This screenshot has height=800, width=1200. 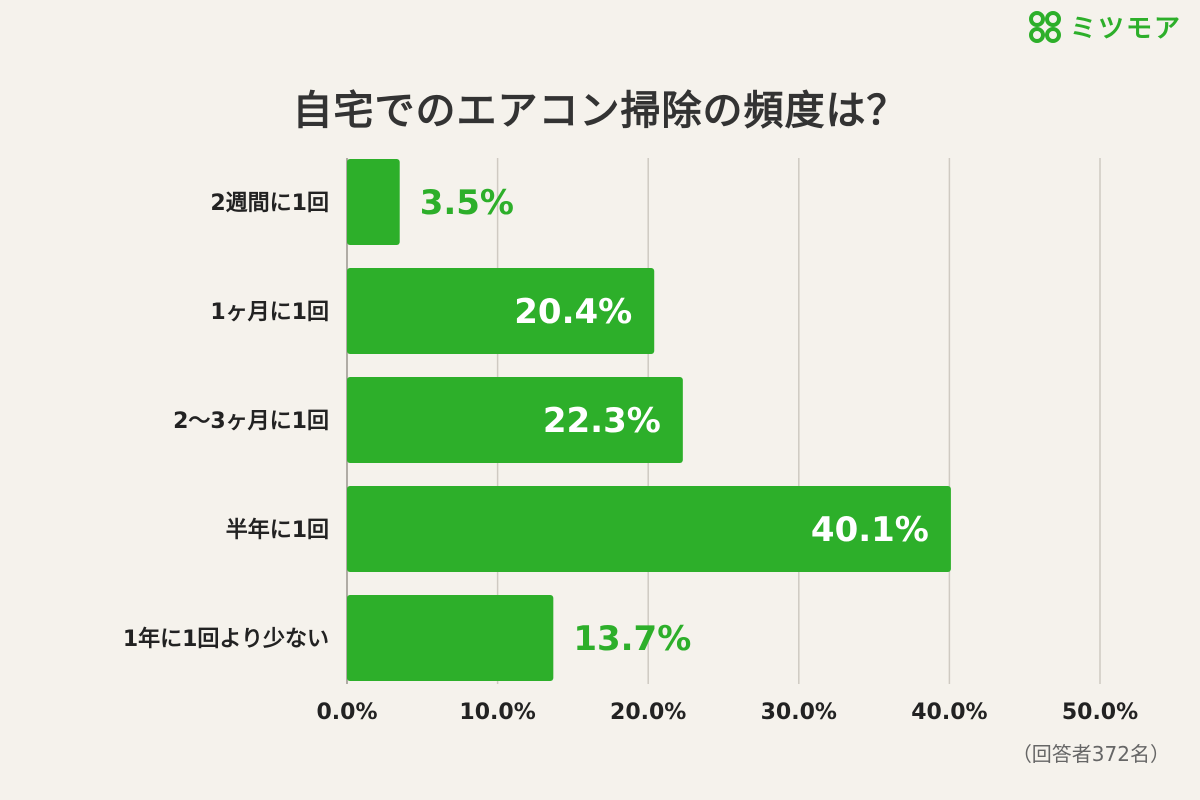 I want to click on category-label: 1ヶ月に1回, so click(x=269, y=312).